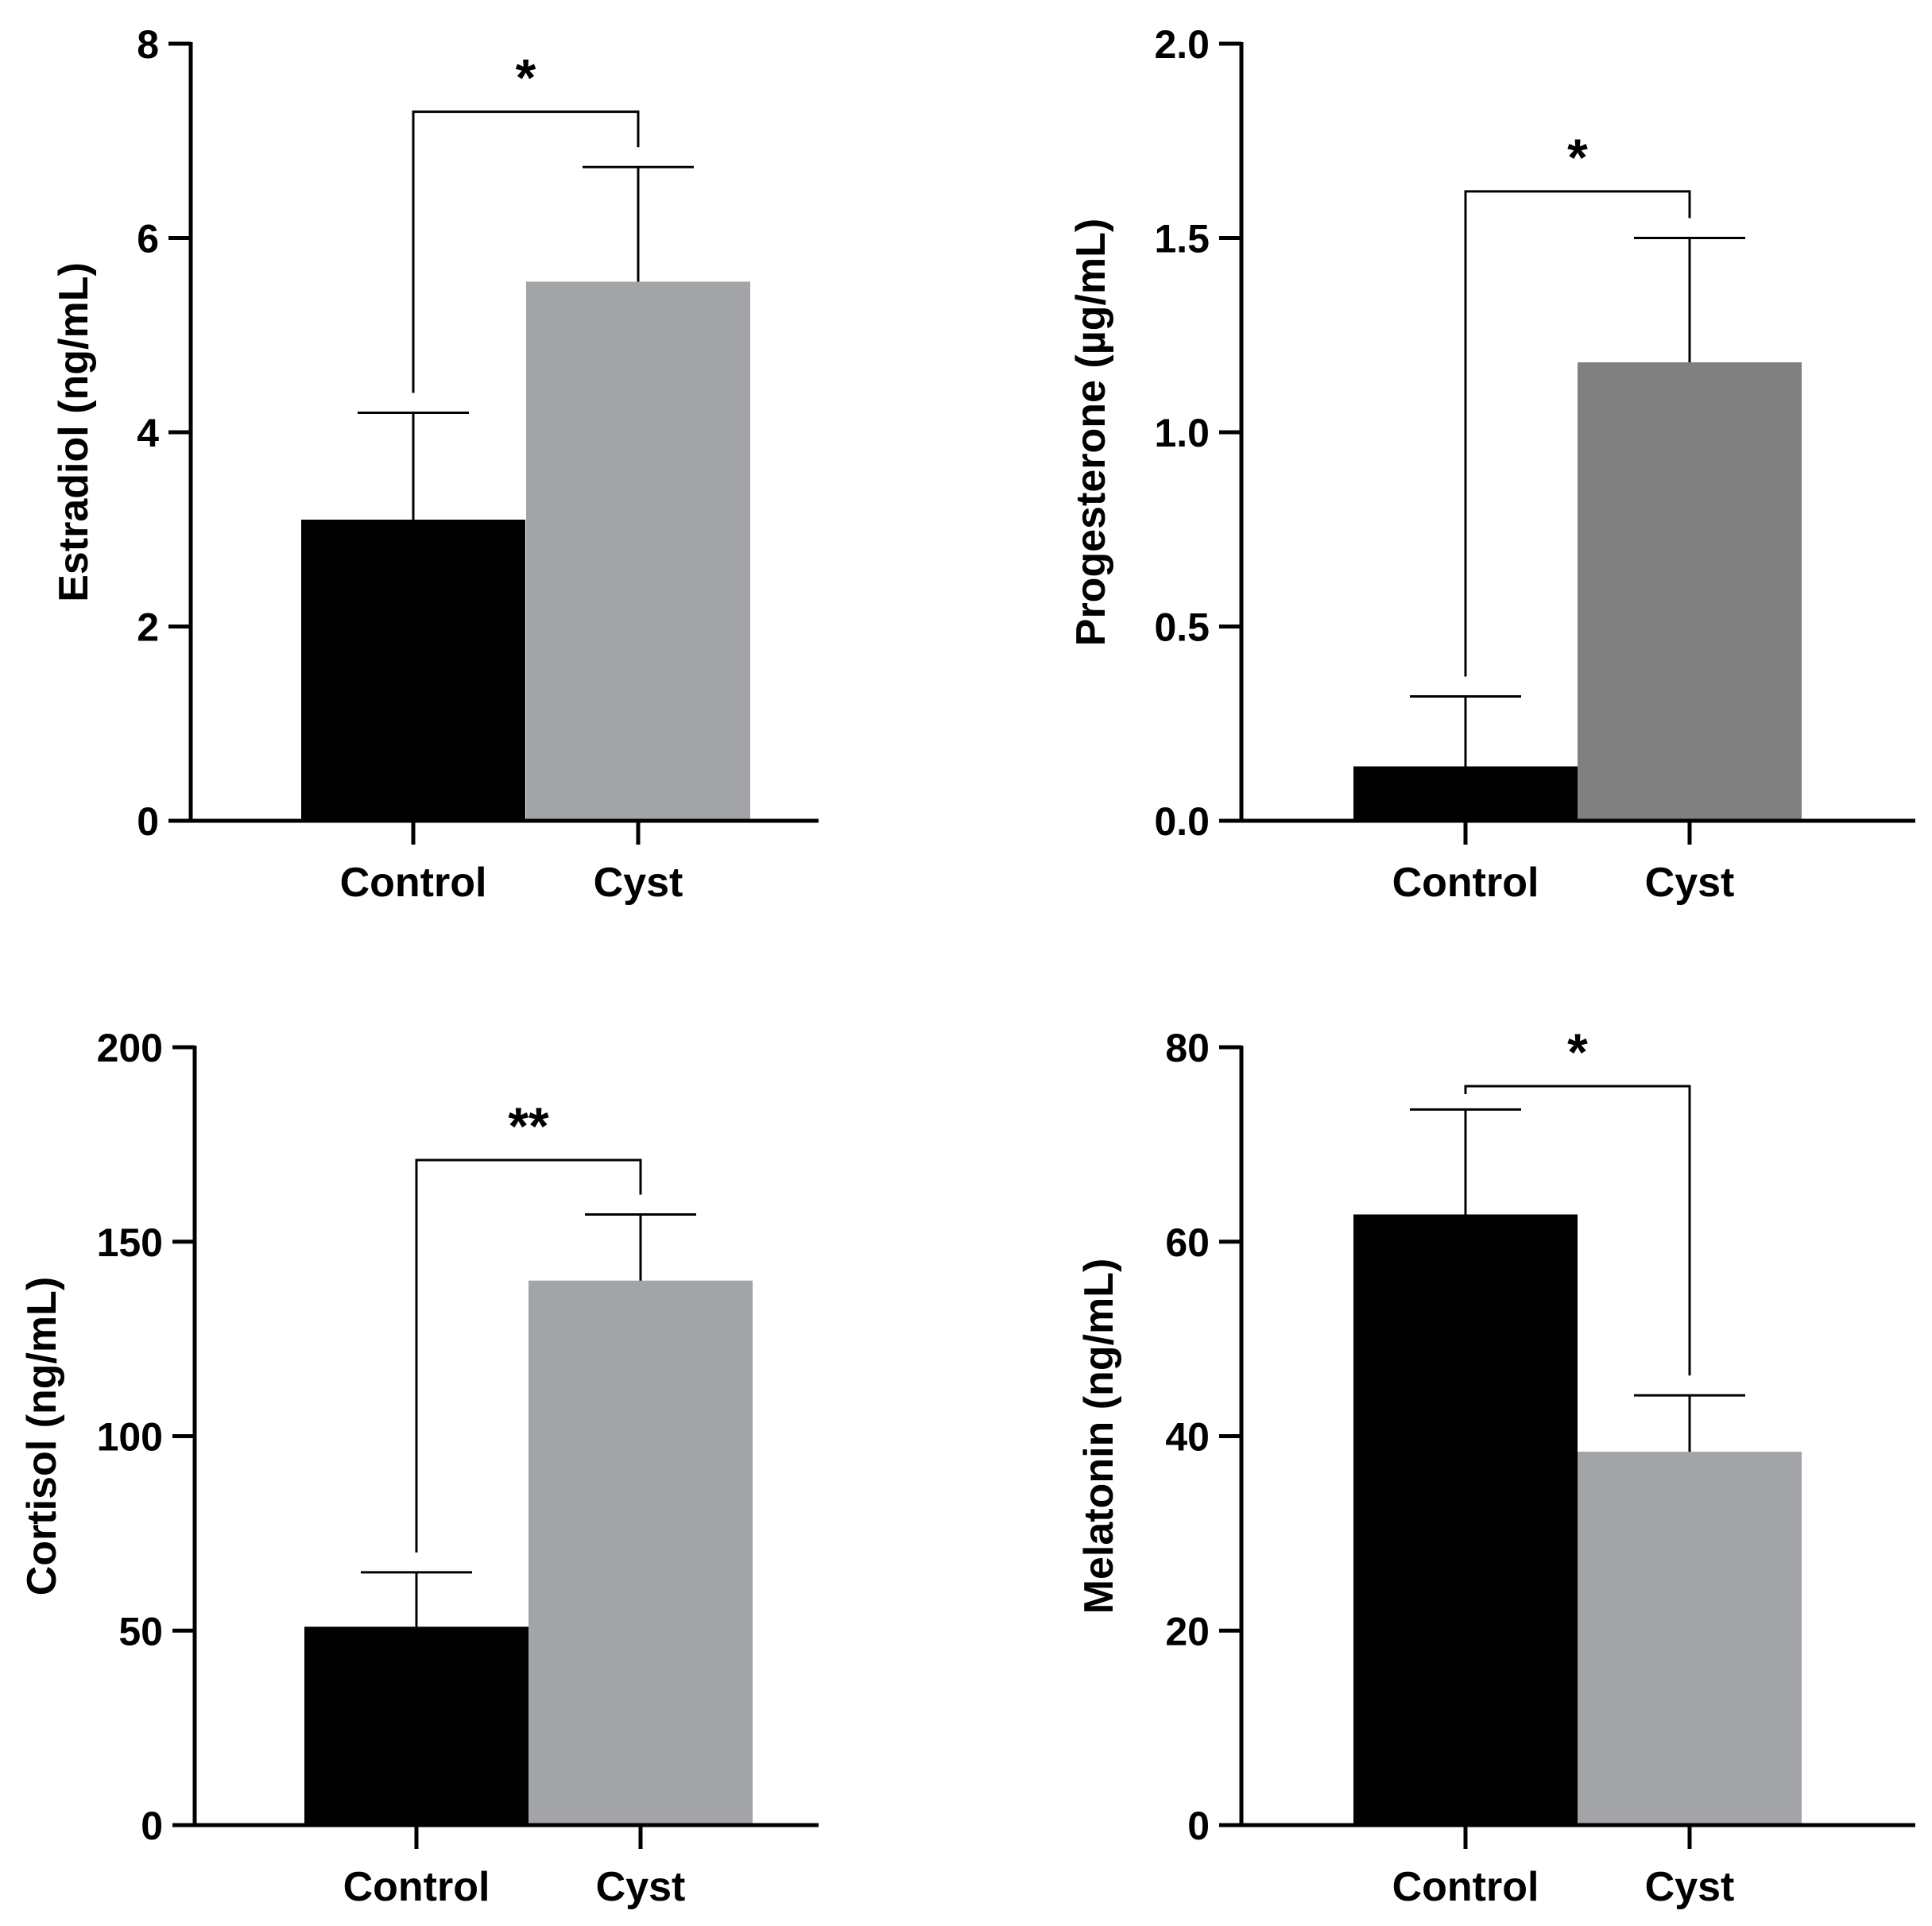  What do you see at coordinates (1187, 1048) in the screenshot?
I see `melatonin-y-tick-label: 80` at bounding box center [1187, 1048].